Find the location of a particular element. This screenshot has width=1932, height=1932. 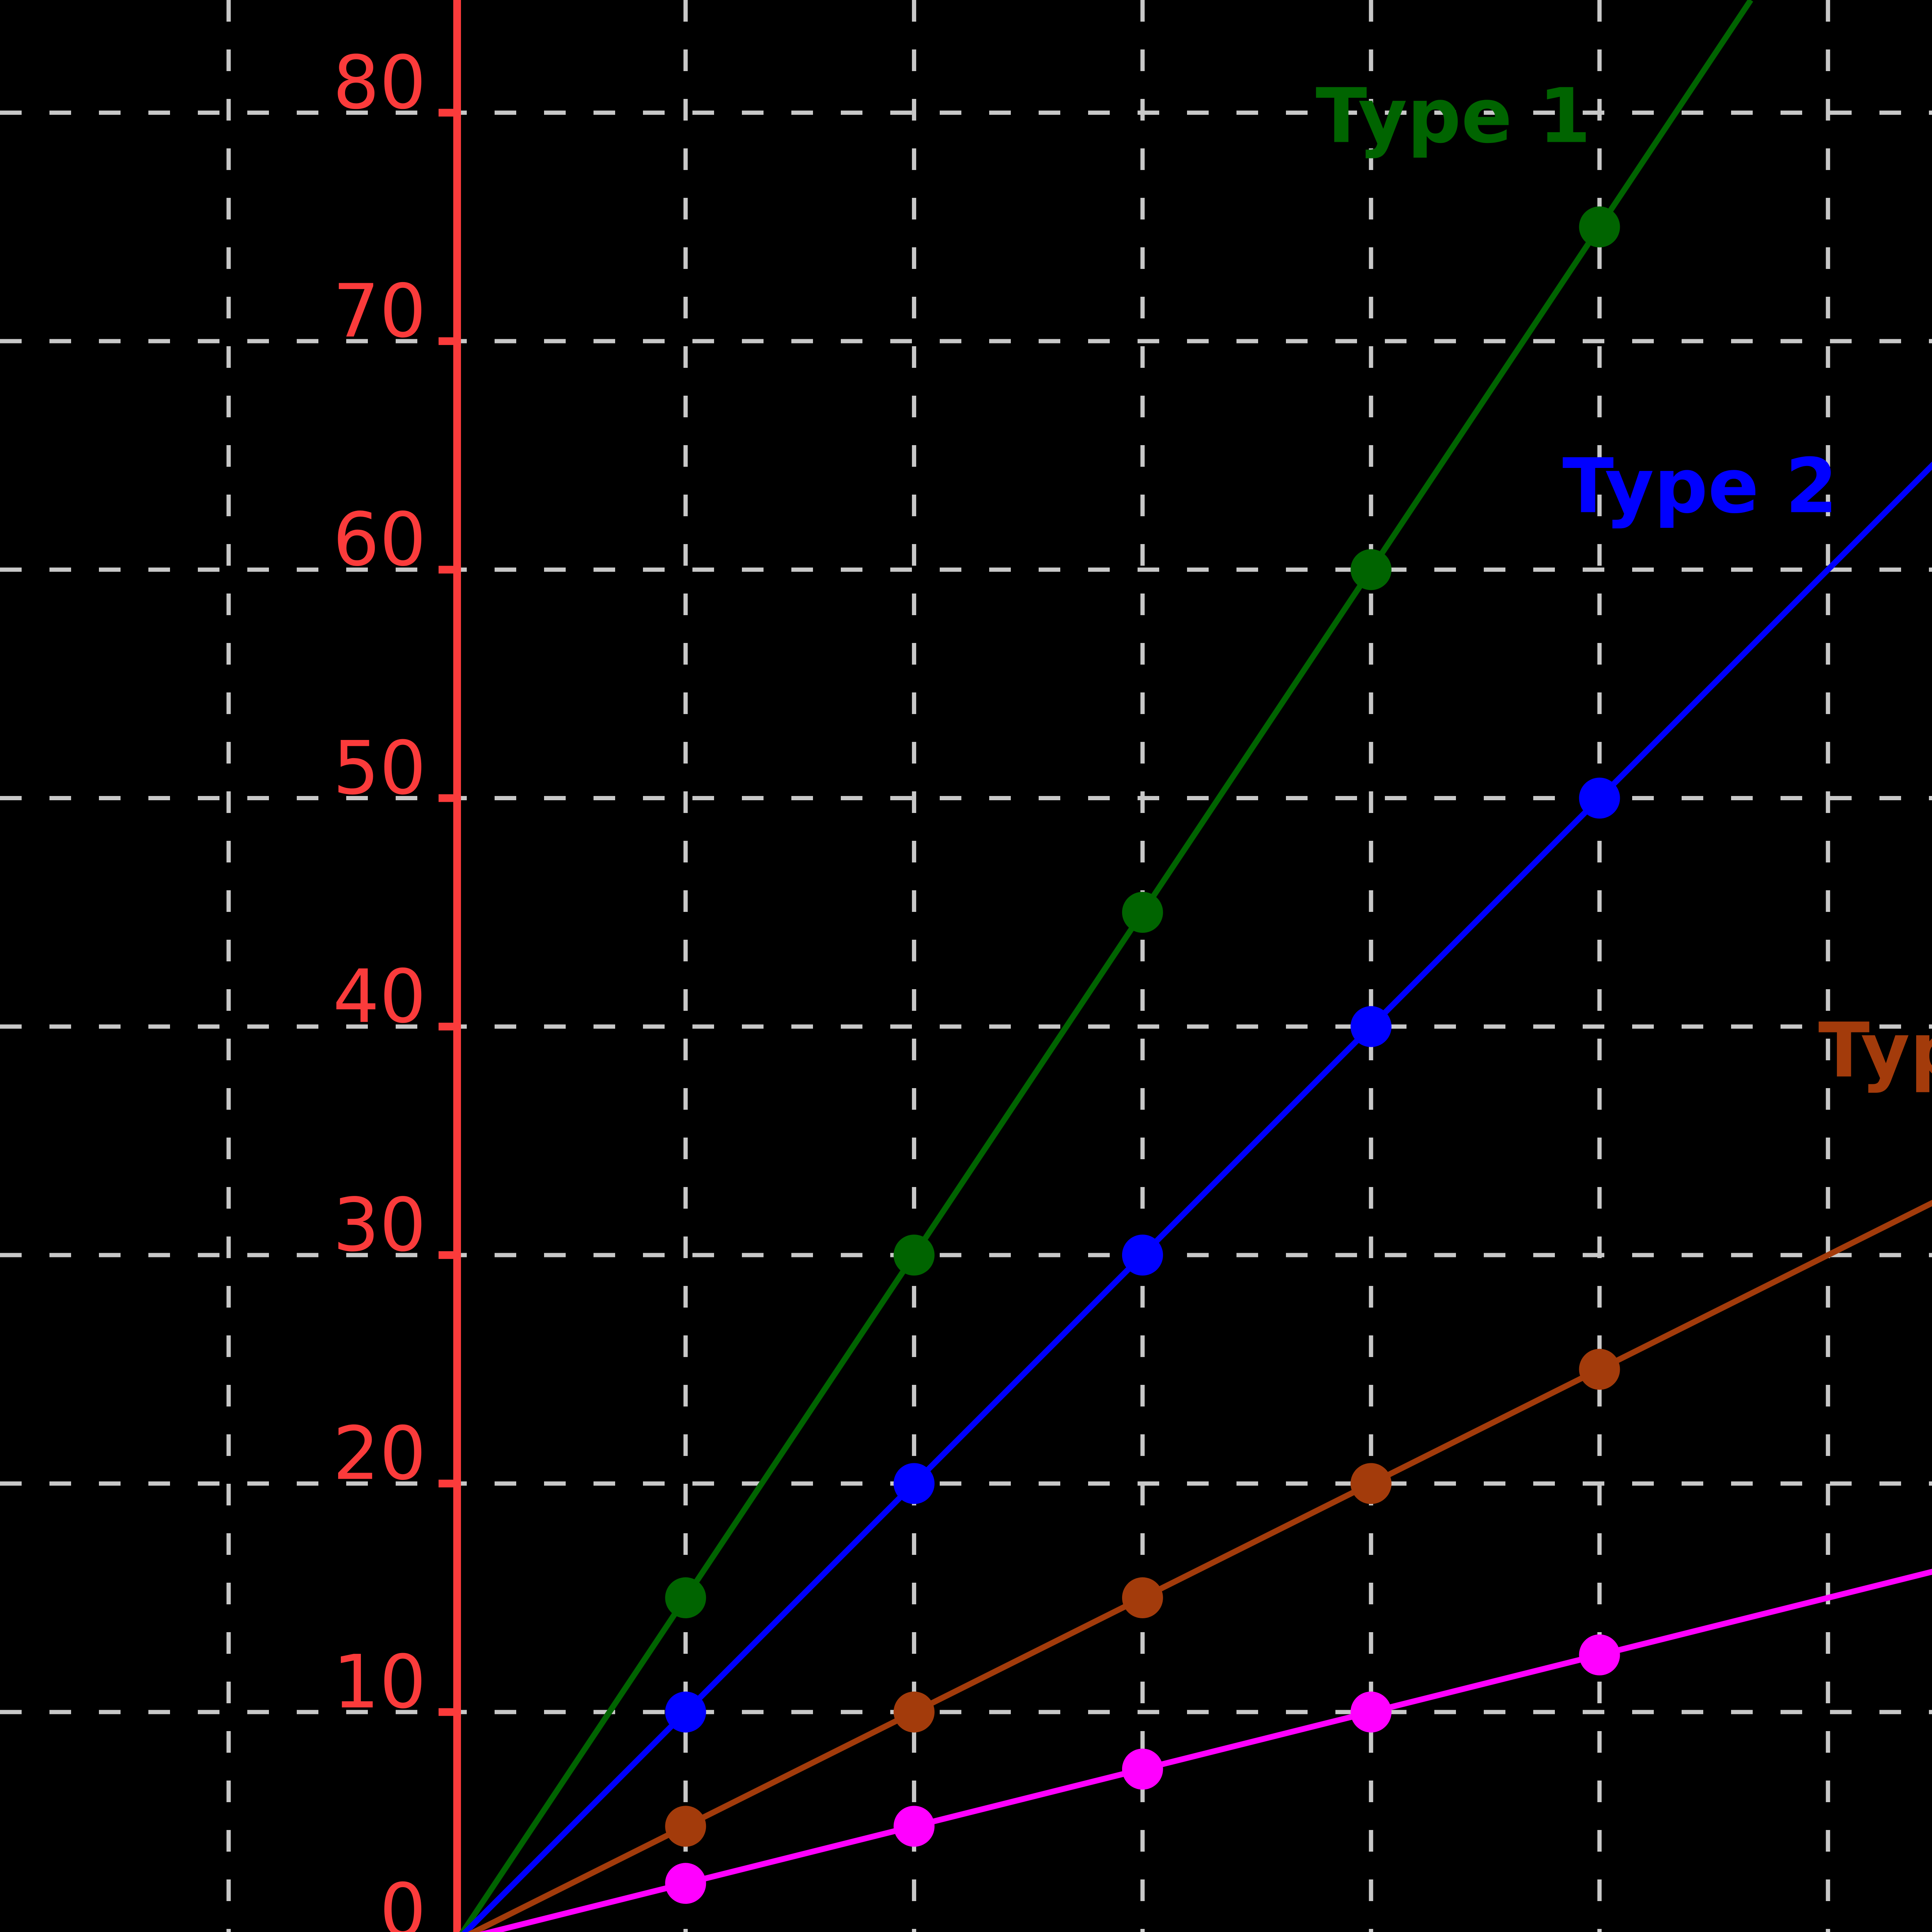

y-axis-tick-label: 60 is located at coordinates (380, 539).